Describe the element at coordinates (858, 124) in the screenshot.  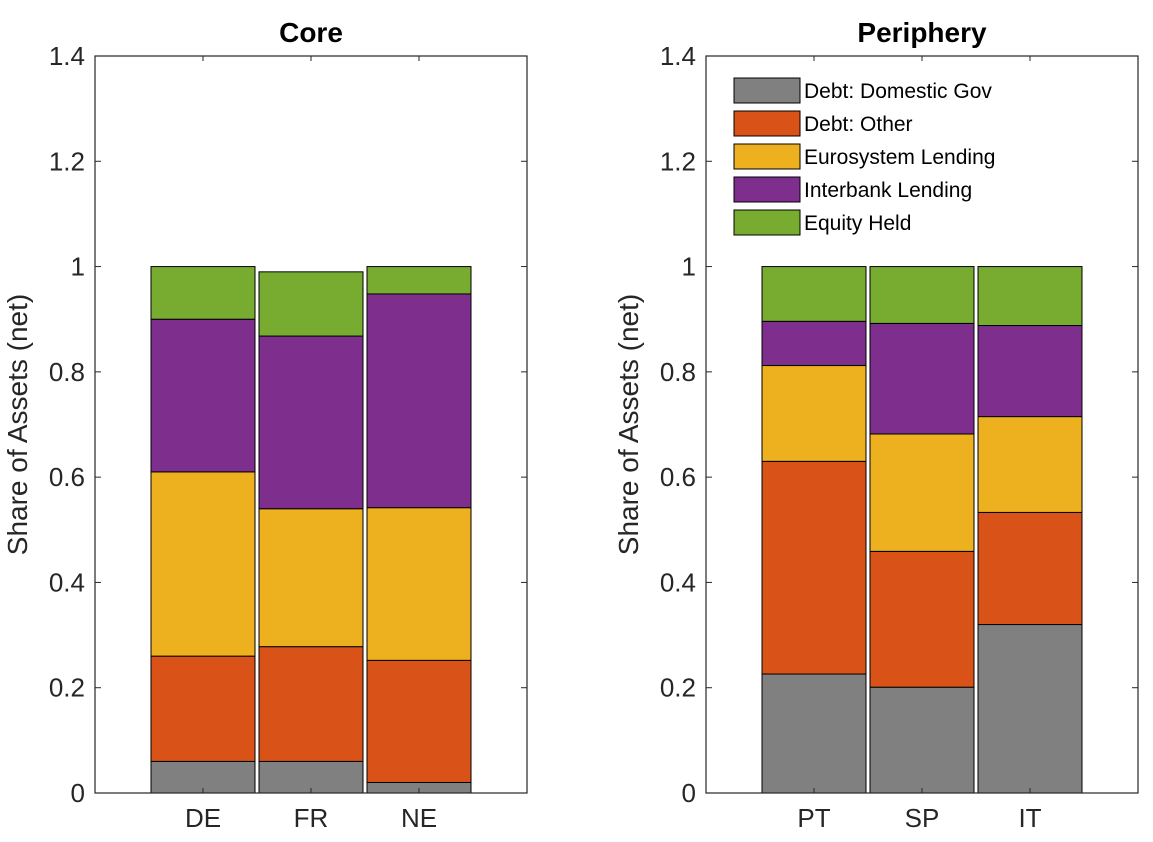
I see `legend-label-1: Debt: Other` at that location.